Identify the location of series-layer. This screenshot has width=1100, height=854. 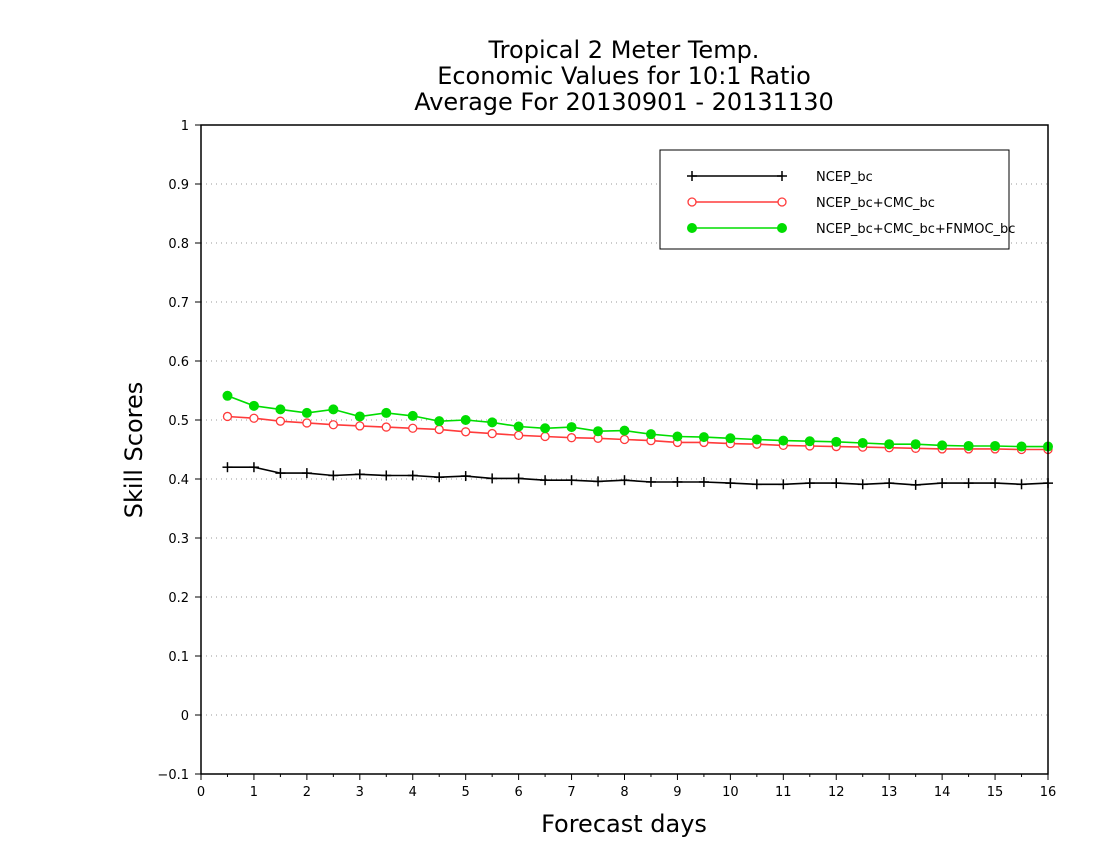
(637, 440).